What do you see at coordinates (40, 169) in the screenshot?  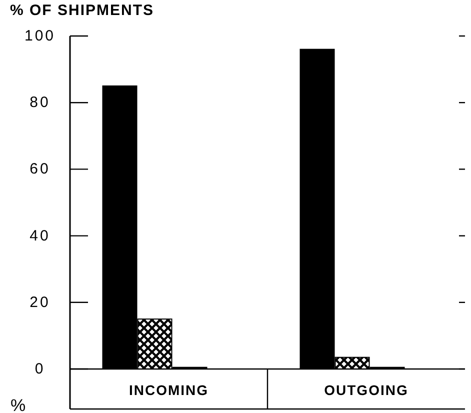 I see `y-tick-label: 60` at bounding box center [40, 169].